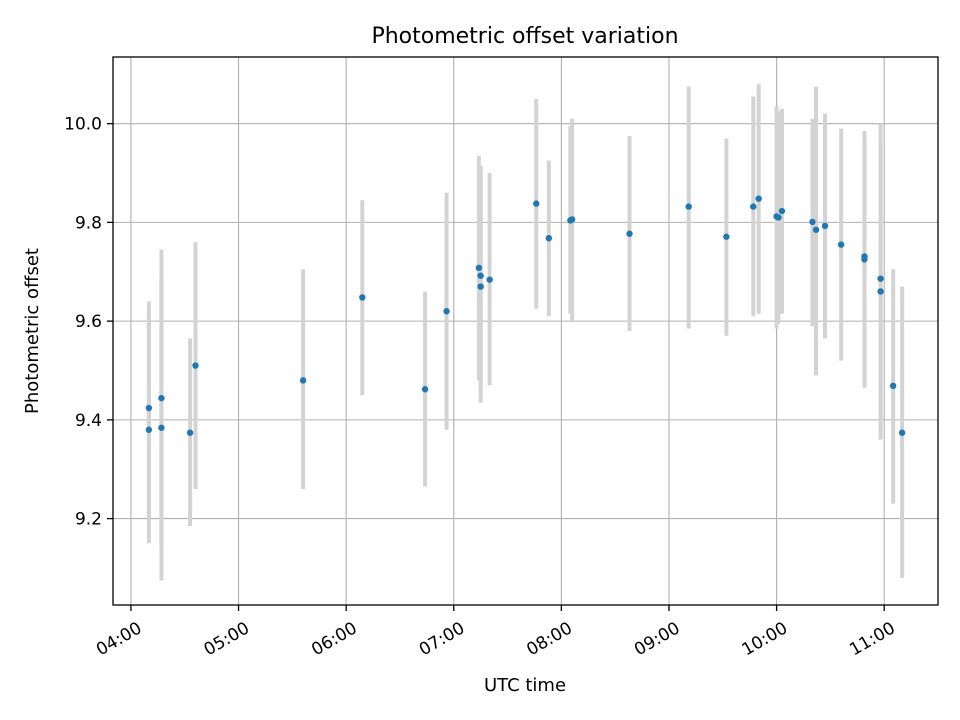 The height and width of the screenshot is (720, 960). Describe the element at coordinates (525, 685) in the screenshot. I see `x-axis-label: UTC time` at that location.